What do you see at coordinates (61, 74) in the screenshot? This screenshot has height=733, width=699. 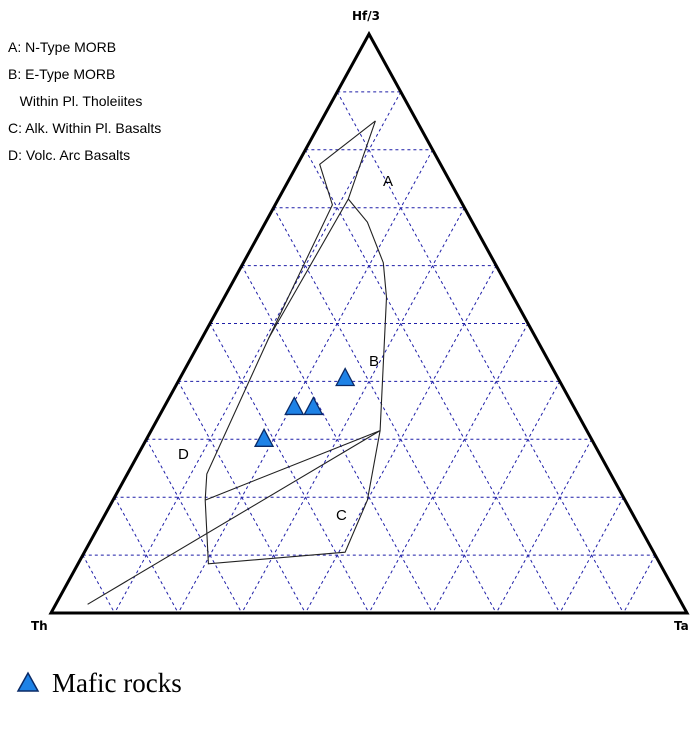 I see `field-legend-b: B: E-Type MORB` at bounding box center [61, 74].